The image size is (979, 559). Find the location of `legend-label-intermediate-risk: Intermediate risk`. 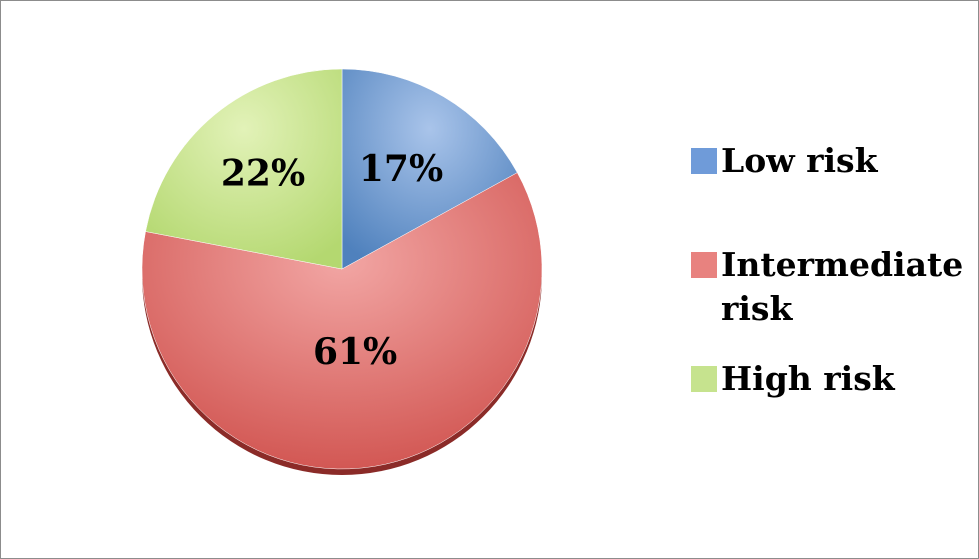

legend-label-intermediate-risk: Intermediate risk is located at coordinates (842, 286).